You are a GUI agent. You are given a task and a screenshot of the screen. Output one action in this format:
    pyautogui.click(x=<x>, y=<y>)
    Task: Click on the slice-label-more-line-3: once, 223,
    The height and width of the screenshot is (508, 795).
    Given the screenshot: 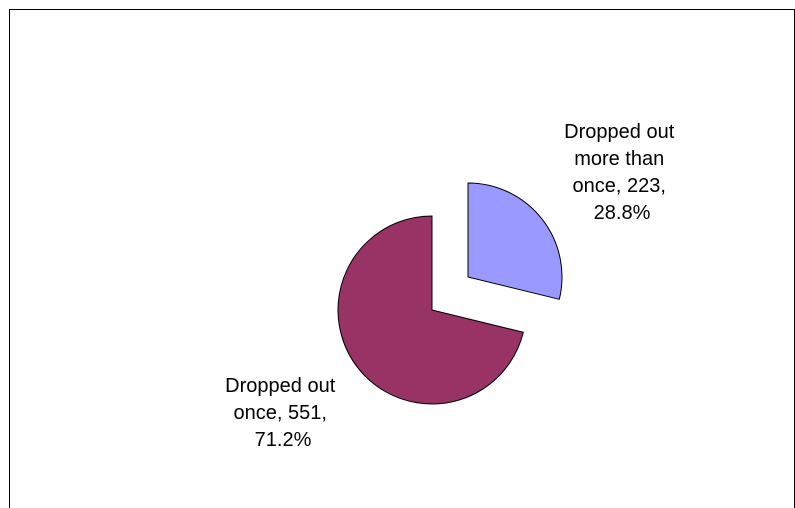 What is the action you would take?
    pyautogui.click(x=619, y=186)
    